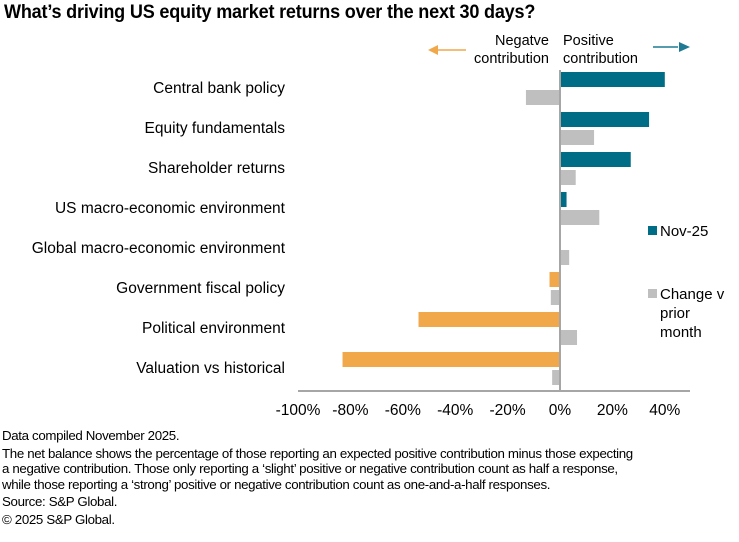 This screenshot has width=739, height=542. What do you see at coordinates (508, 410) in the screenshot?
I see `x-tick-label: -20%` at bounding box center [508, 410].